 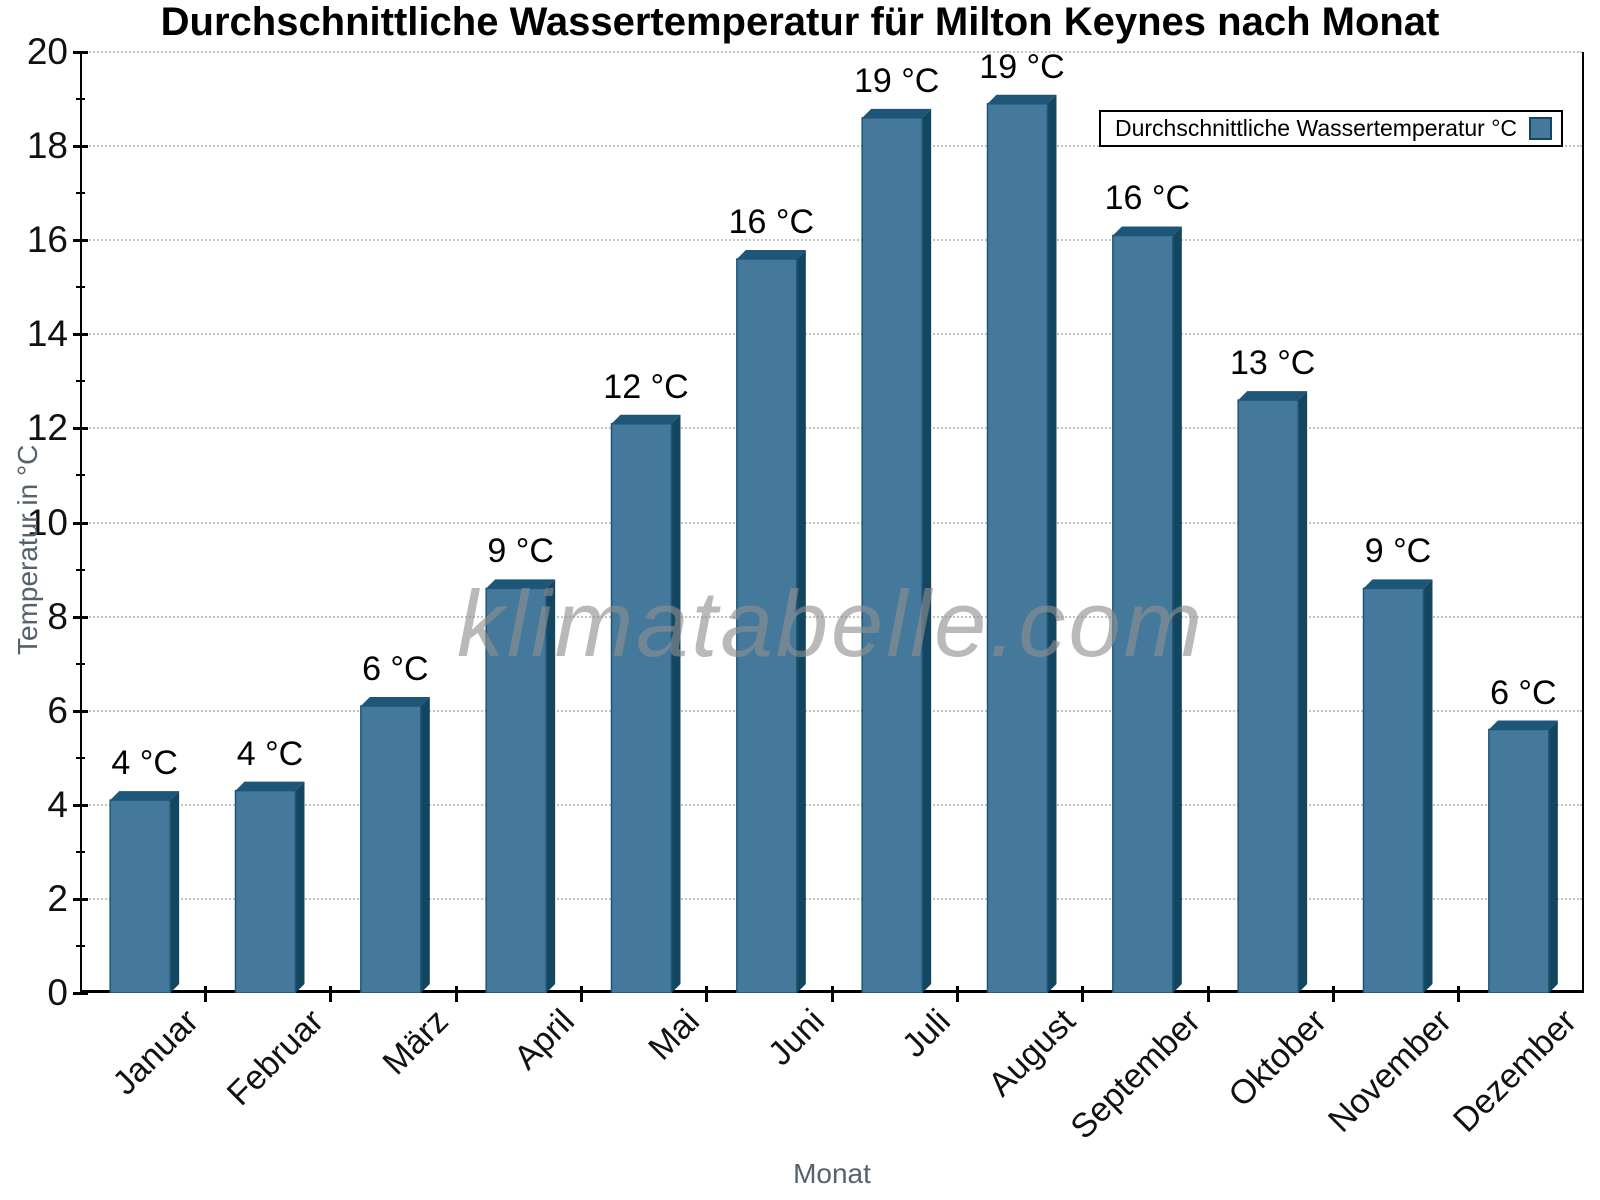 What do you see at coordinates (1147, 231) in the screenshot?
I see `bar-top-September` at bounding box center [1147, 231].